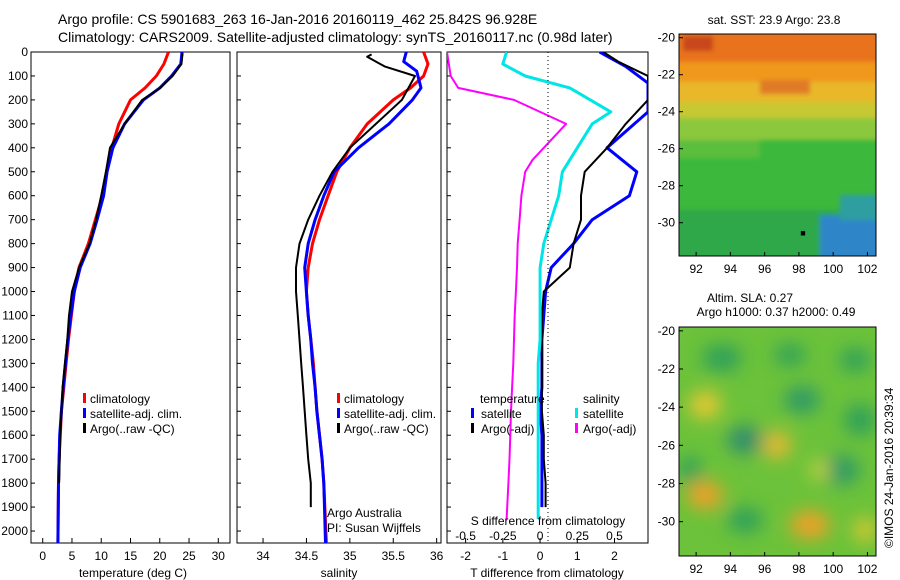  Describe the element at coordinates (750, 298) in the screenshot. I see `sla-map-title: Altim. SLA: 0.27` at that location.